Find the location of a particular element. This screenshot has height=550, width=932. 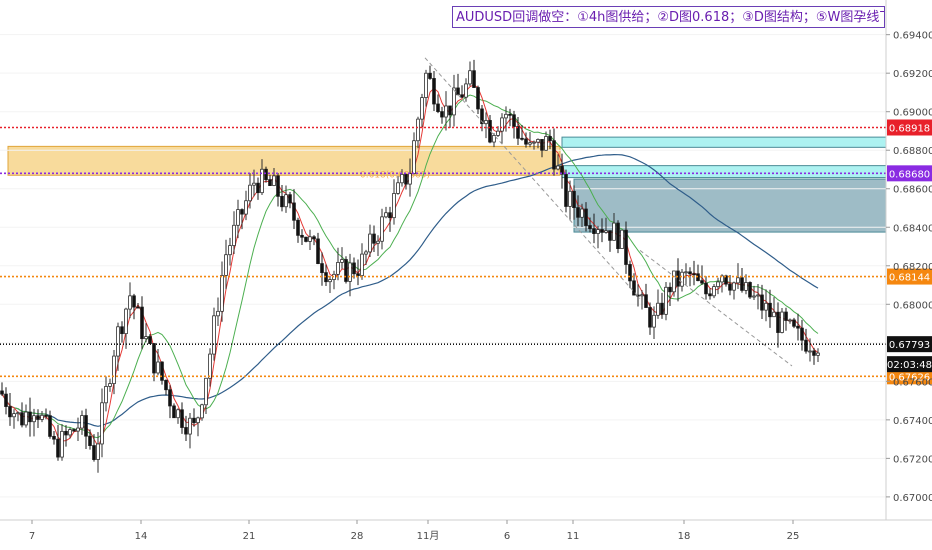

x-tick-label: 18 is located at coordinates (684, 536).